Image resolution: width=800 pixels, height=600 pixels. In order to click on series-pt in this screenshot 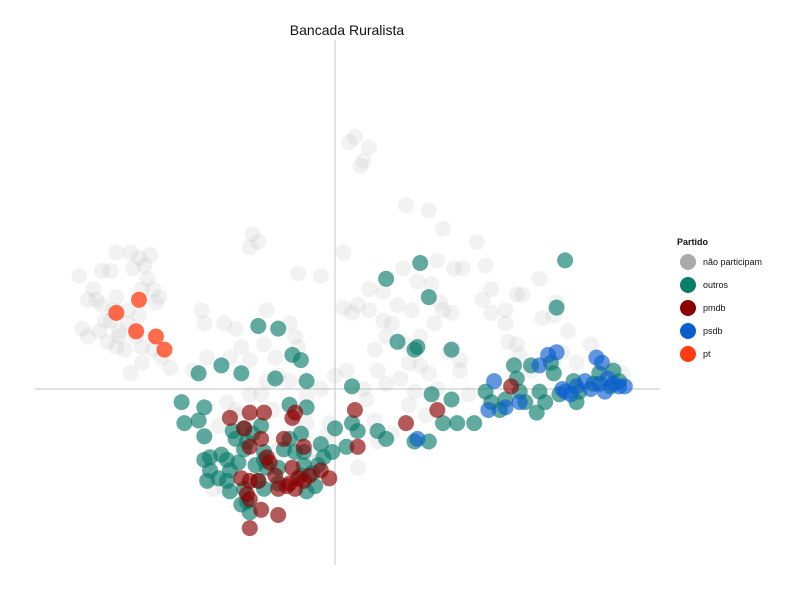, I will do `click(140, 324)`.